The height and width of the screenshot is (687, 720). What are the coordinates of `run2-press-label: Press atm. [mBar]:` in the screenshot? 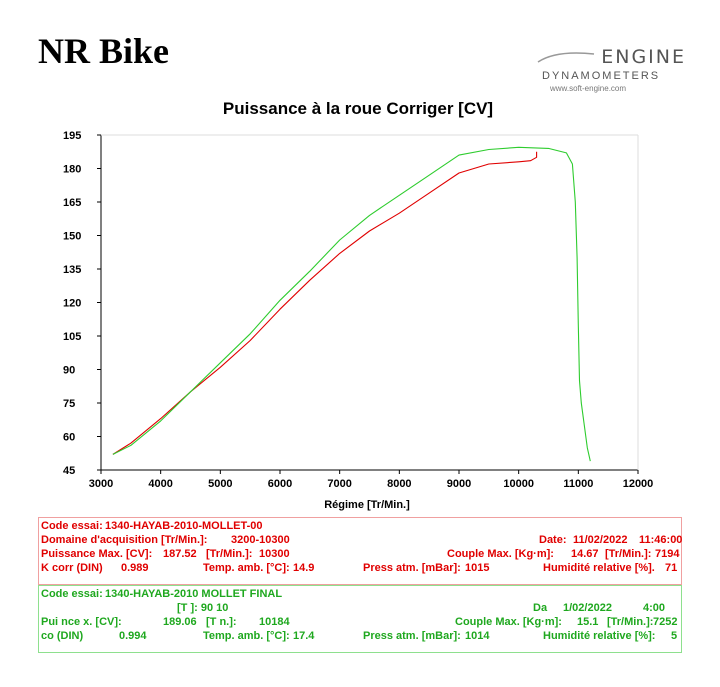 It's located at (412, 636).